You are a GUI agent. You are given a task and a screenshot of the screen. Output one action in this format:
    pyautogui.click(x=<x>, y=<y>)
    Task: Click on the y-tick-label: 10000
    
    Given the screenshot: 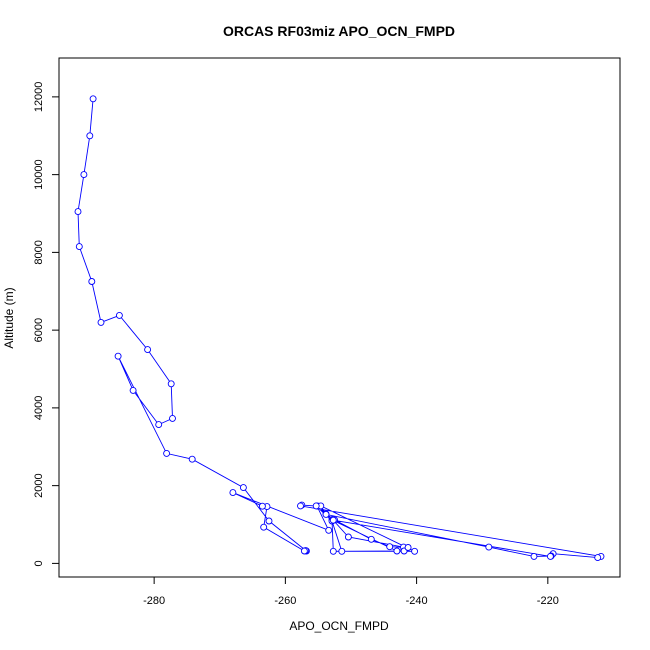 What is the action you would take?
    pyautogui.click(x=39, y=174)
    